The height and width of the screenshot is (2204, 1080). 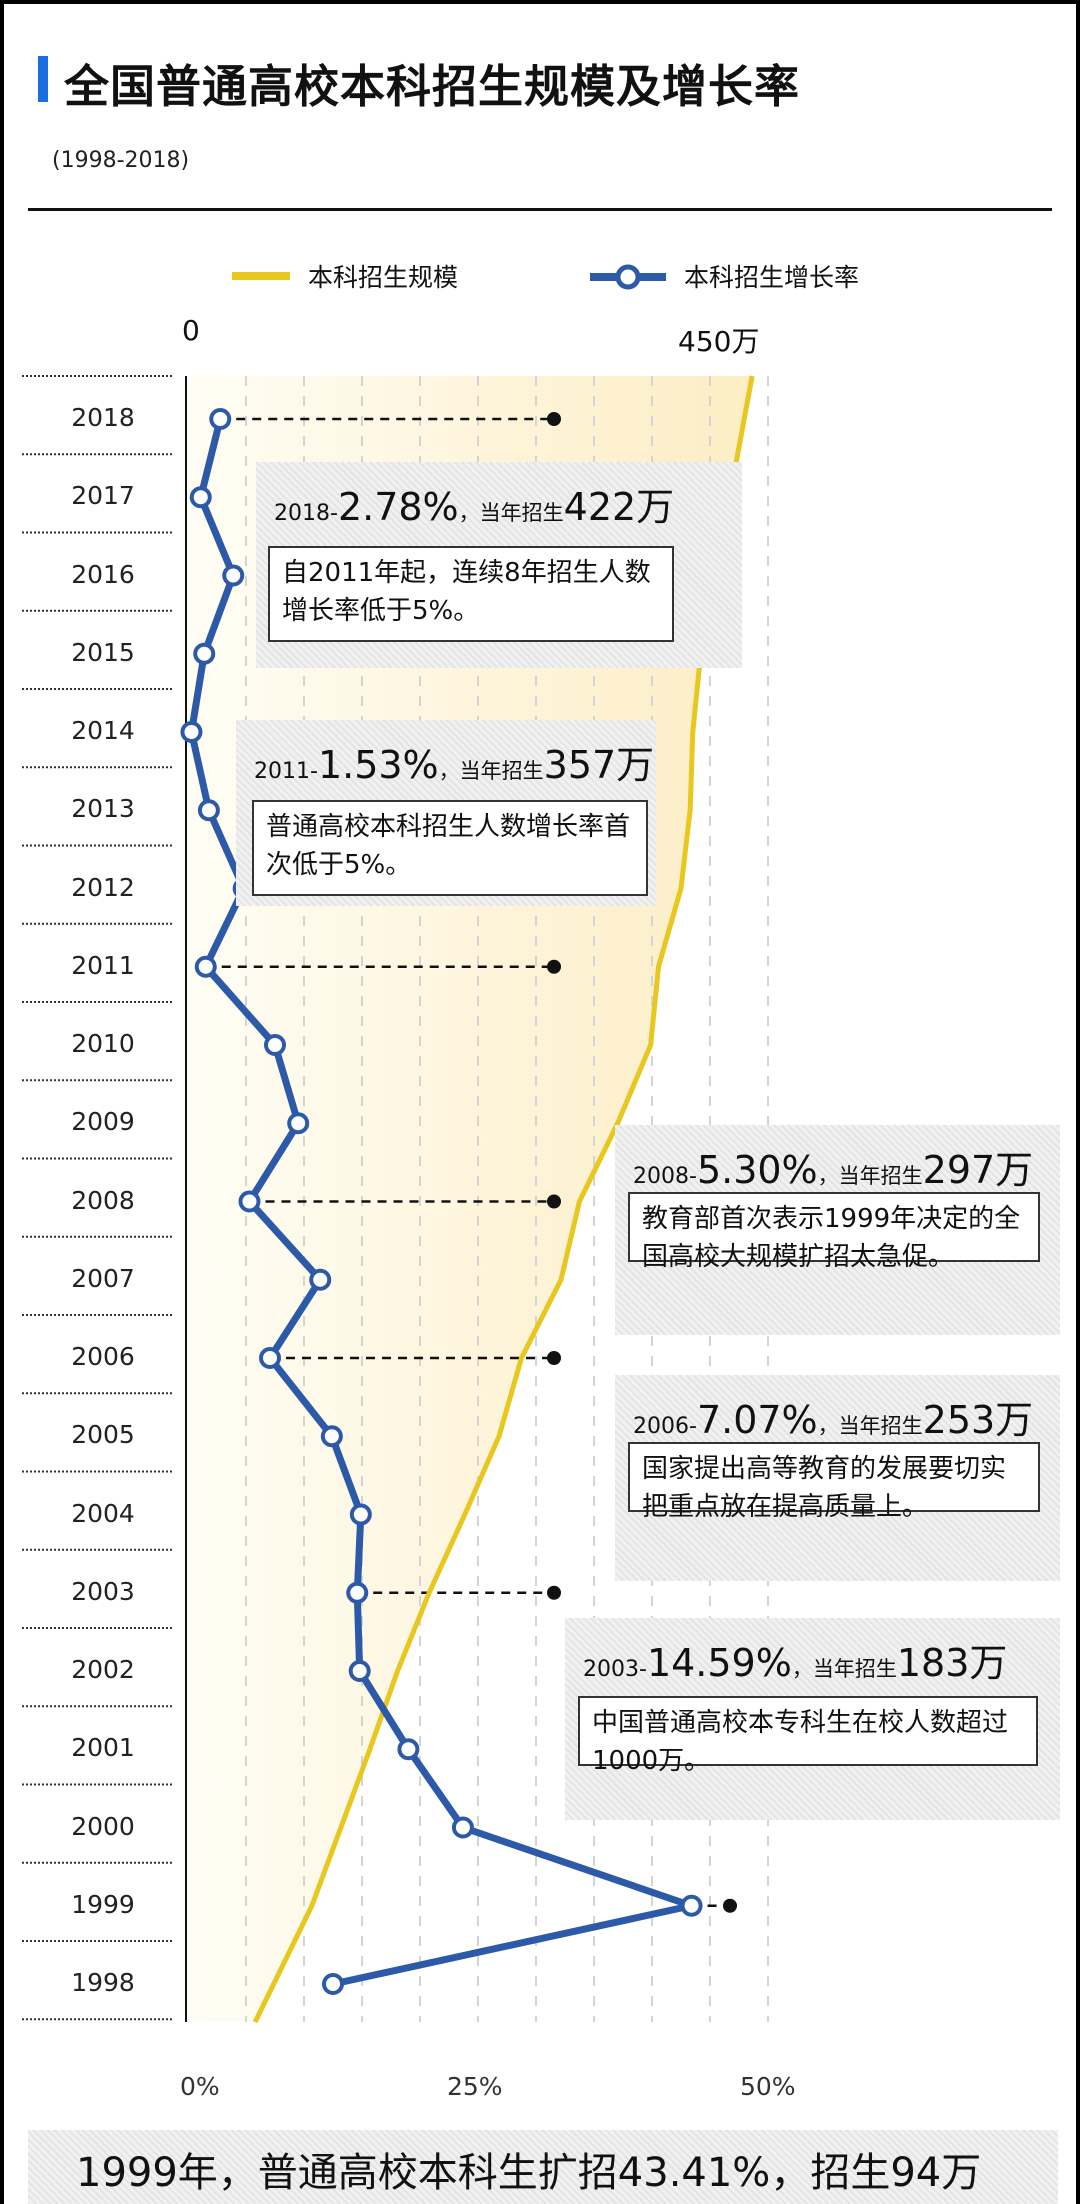 I want to click on annotation-year: 2006-, so click(x=665, y=1426).